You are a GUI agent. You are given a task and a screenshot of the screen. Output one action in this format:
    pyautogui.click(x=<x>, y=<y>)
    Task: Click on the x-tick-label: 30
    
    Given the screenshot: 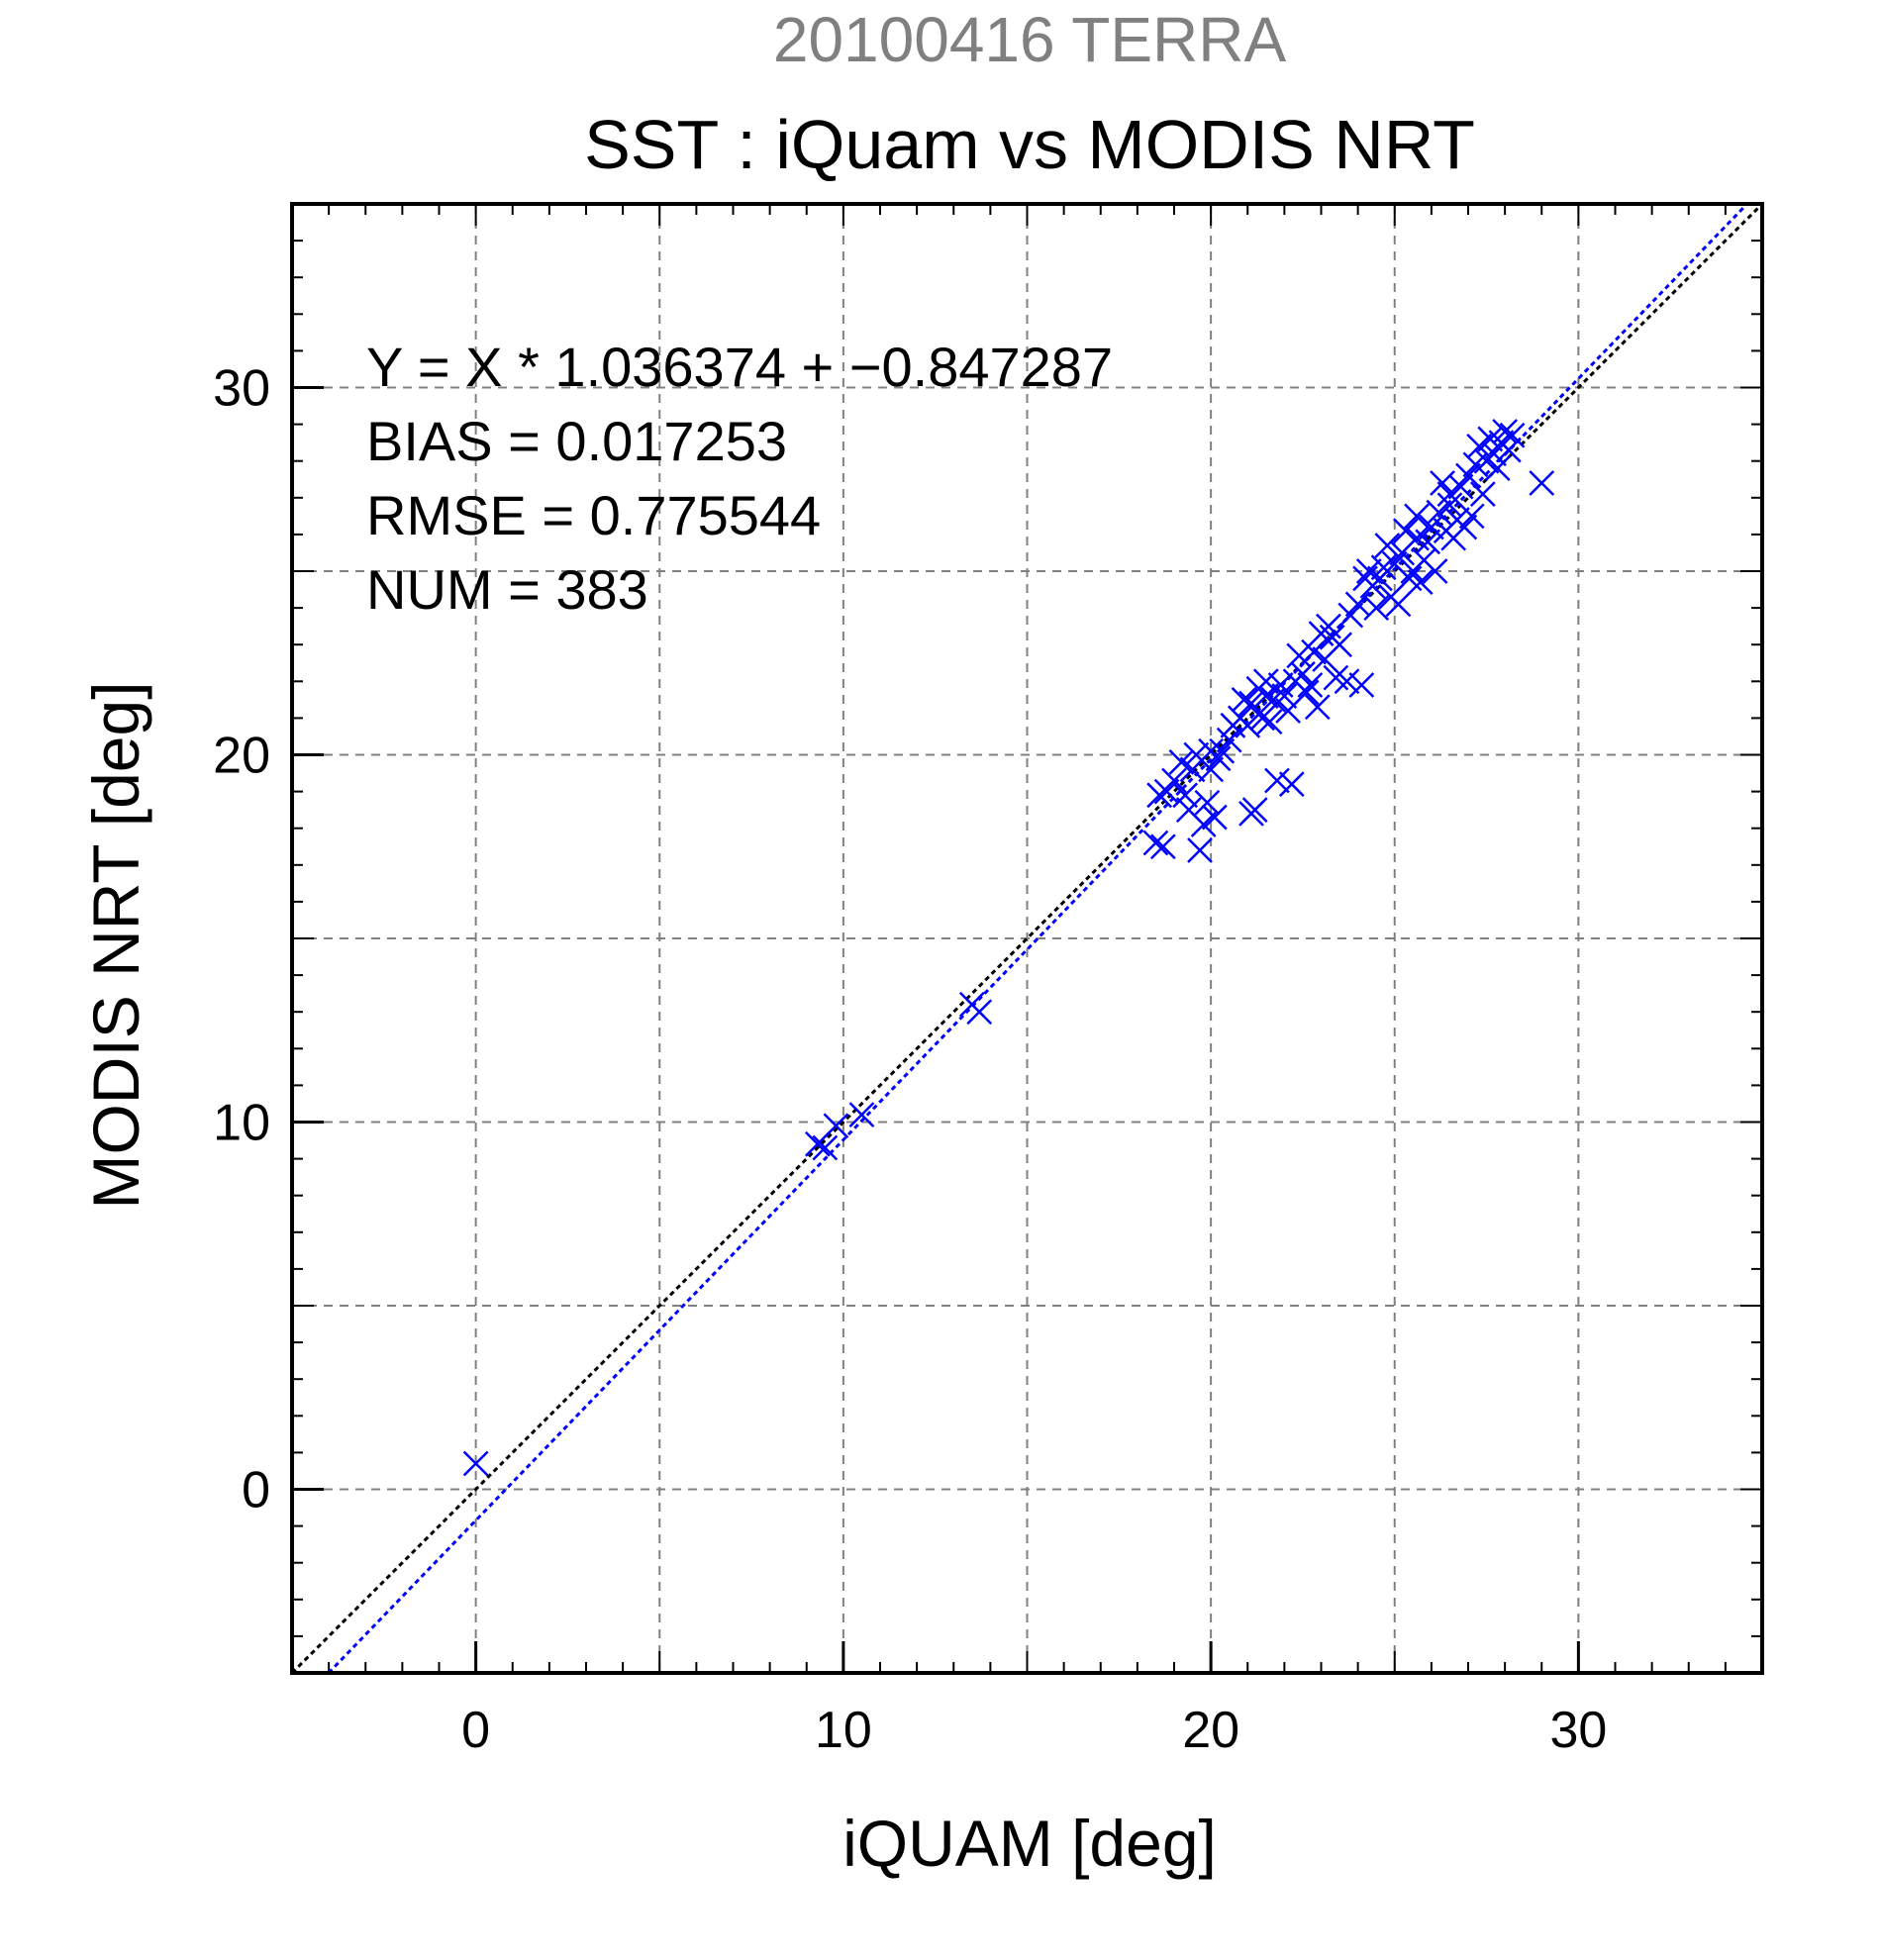 What is the action you would take?
    pyautogui.click(x=1578, y=1730)
    